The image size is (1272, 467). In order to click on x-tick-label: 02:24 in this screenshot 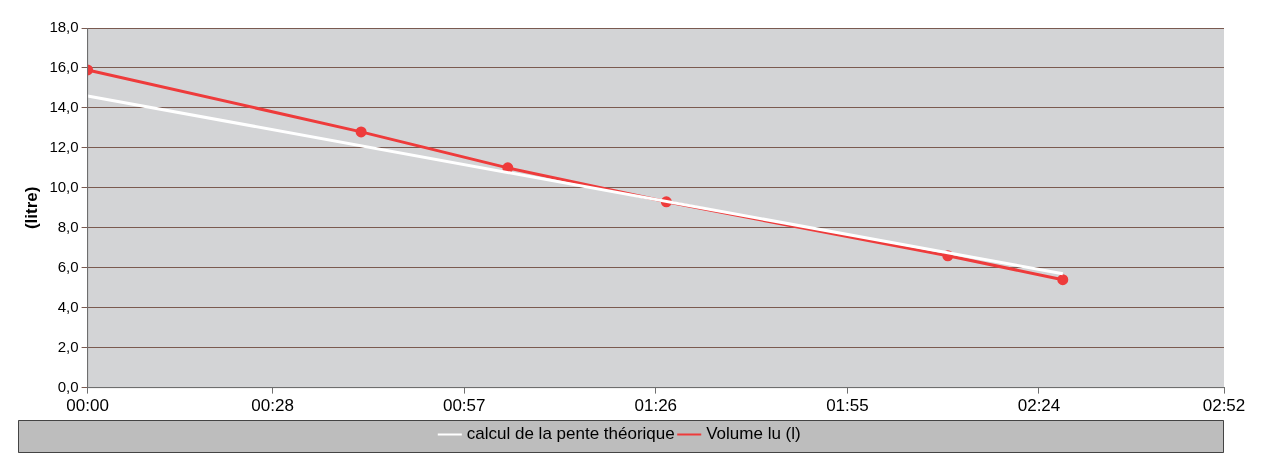, I will do `click(1039, 406)`.